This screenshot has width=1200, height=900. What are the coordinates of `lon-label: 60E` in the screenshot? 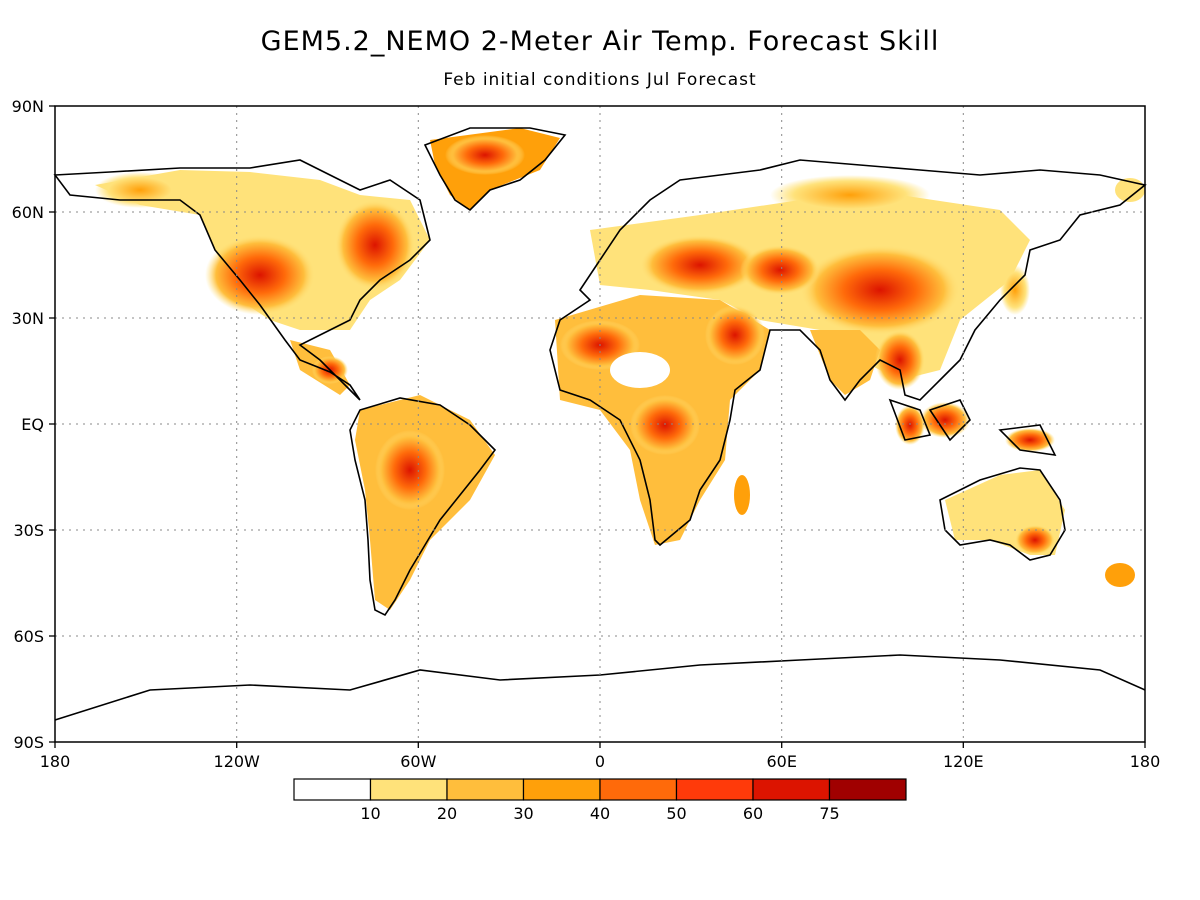 It's located at (781, 761).